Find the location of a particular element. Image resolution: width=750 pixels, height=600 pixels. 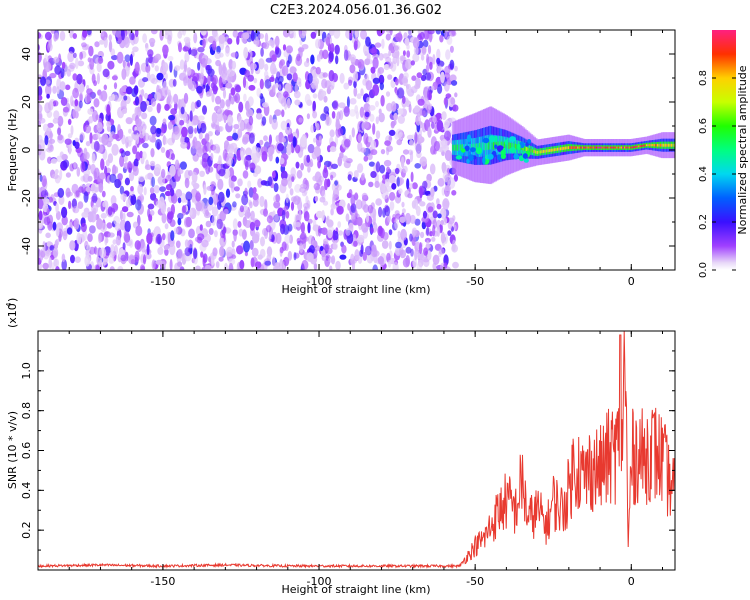

colorbar-tick-label: 0.2 is located at coordinates (703, 222).